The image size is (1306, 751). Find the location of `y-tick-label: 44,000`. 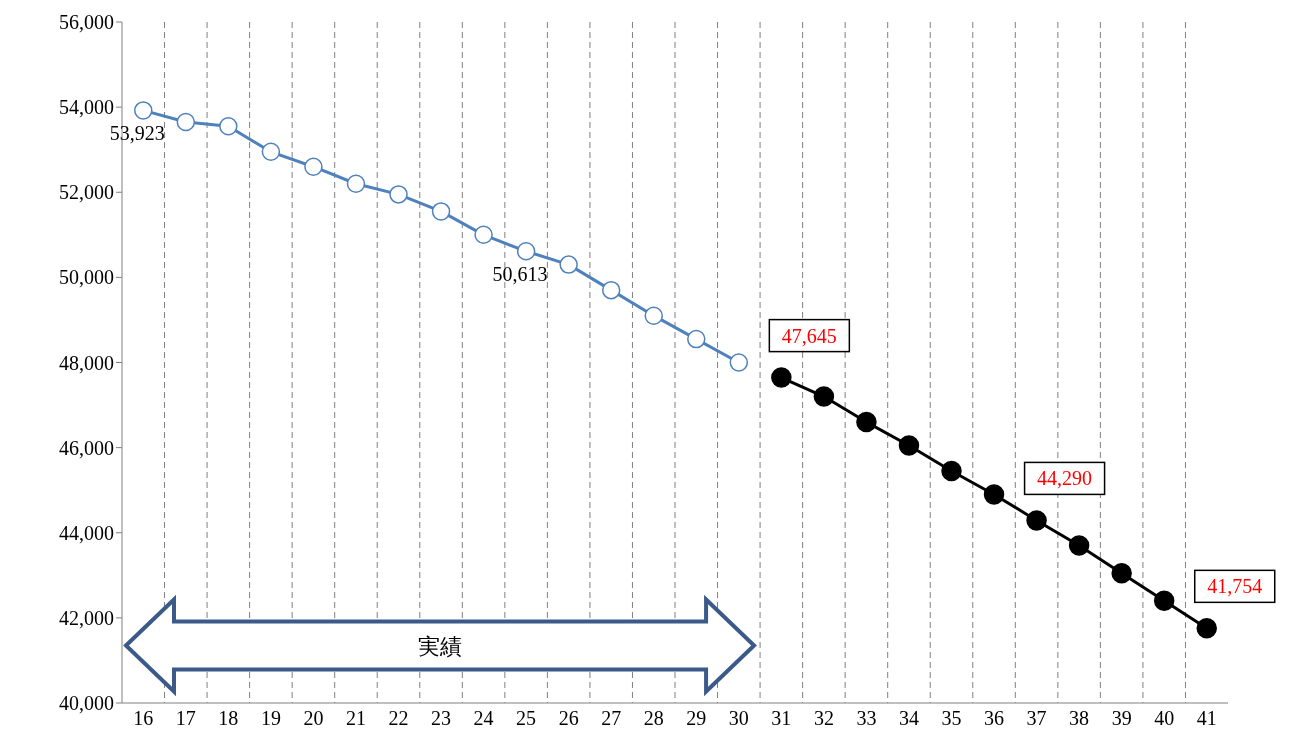

y-tick-label: 44,000 is located at coordinates (86, 532).